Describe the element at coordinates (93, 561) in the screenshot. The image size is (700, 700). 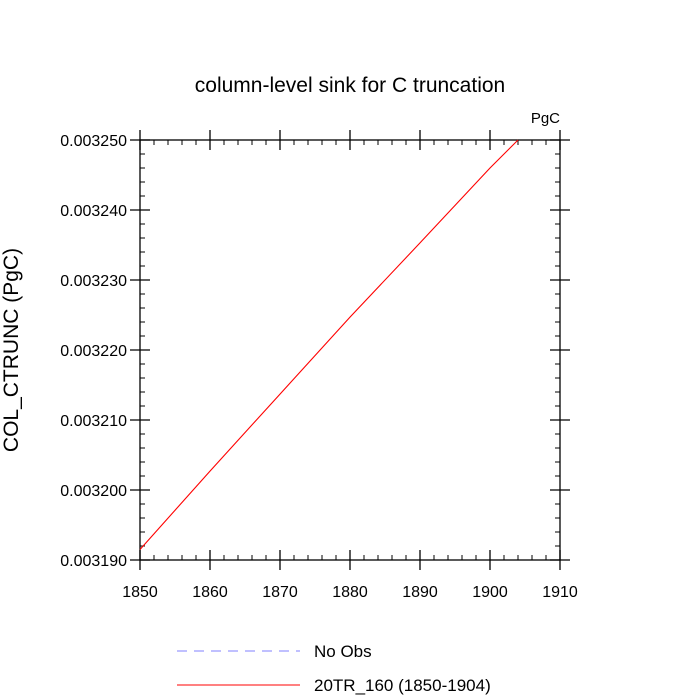
I see `y-tick-label: 0.003190` at that location.